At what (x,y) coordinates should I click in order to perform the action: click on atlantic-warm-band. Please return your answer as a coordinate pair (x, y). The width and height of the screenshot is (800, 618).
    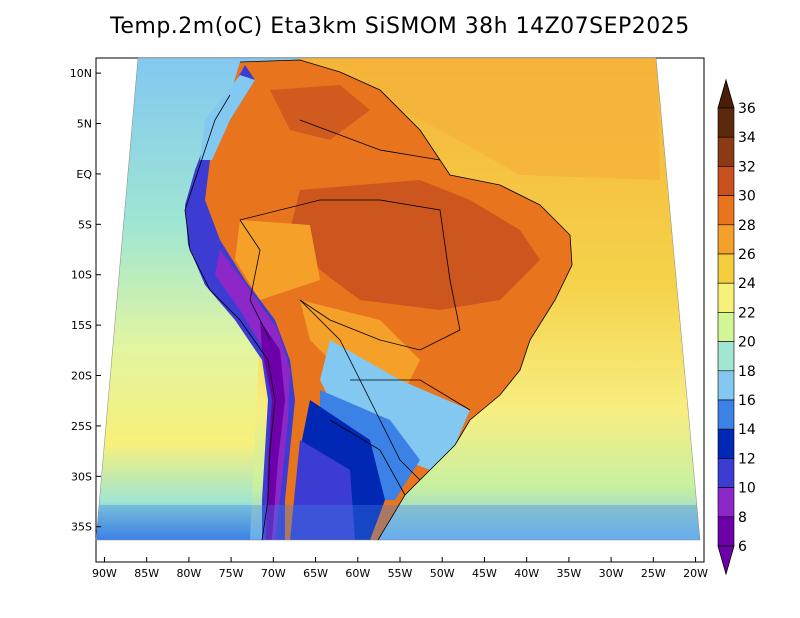
    Looking at the image, I should click on (505, 119).